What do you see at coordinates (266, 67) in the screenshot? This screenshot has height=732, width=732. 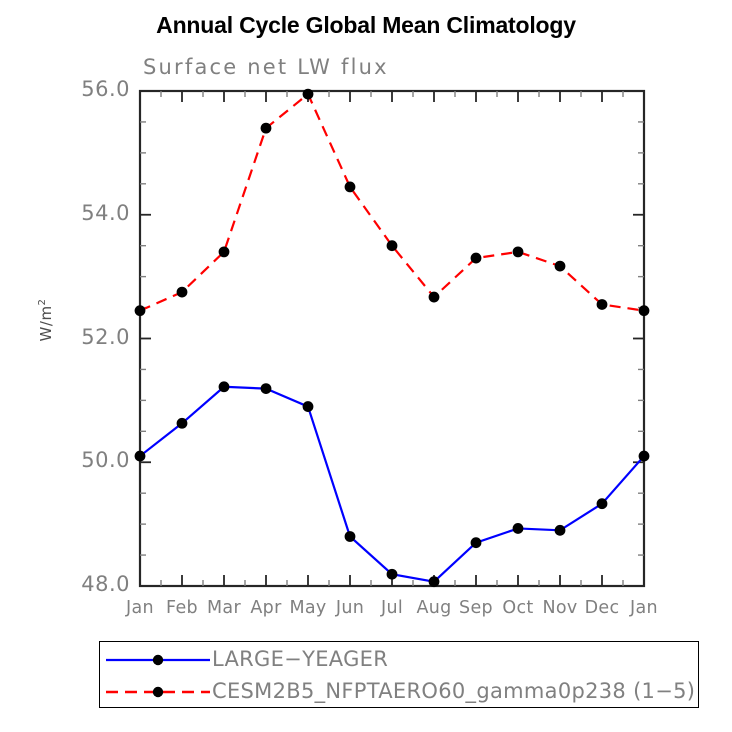 I see `chart-subtitle: Surface net LW flux` at bounding box center [266, 67].